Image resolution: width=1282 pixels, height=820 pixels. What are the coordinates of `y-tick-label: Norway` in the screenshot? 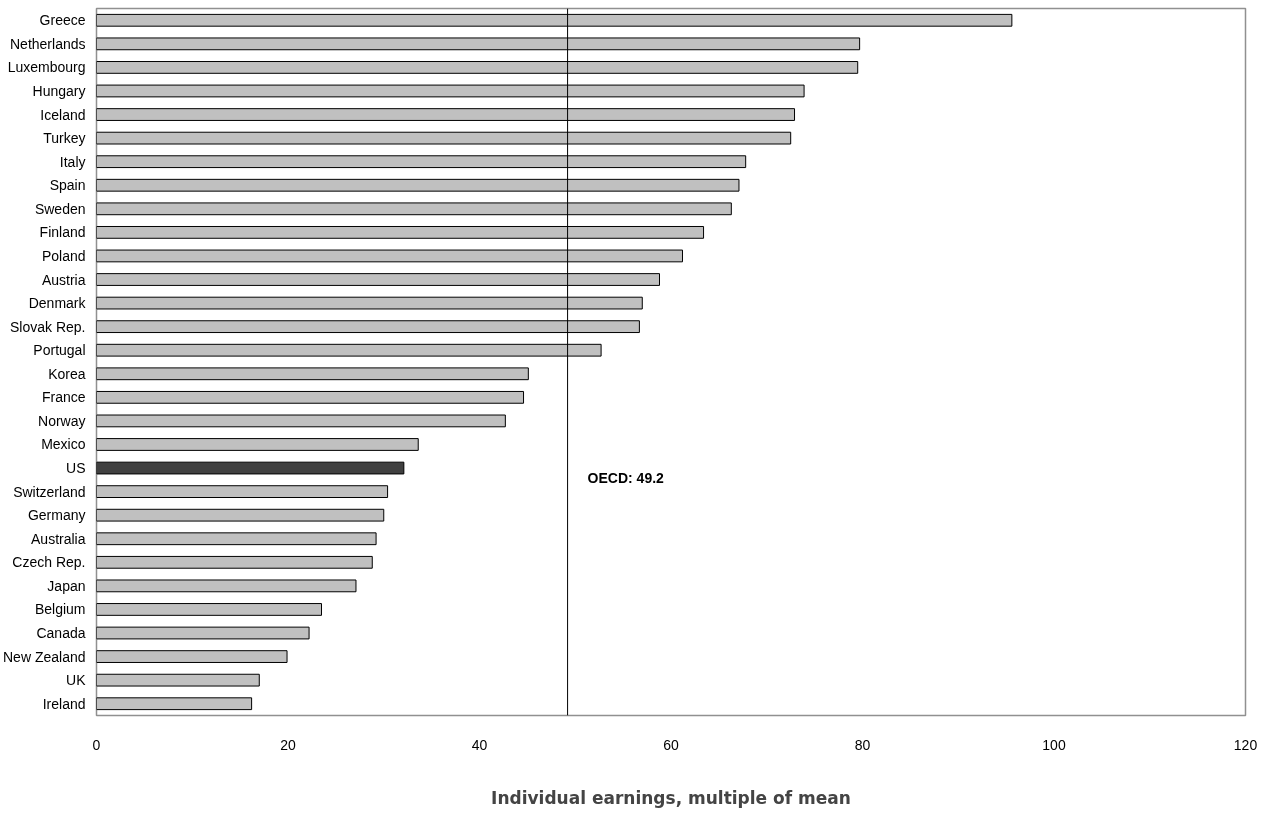 It's located at (62, 420).